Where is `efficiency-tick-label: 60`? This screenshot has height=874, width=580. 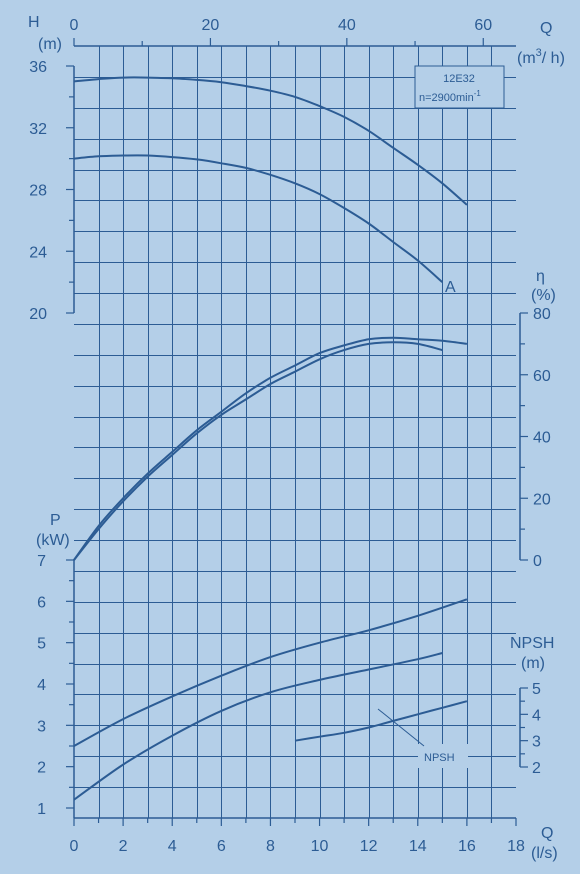 efficiency-tick-label: 60 is located at coordinates (542, 376).